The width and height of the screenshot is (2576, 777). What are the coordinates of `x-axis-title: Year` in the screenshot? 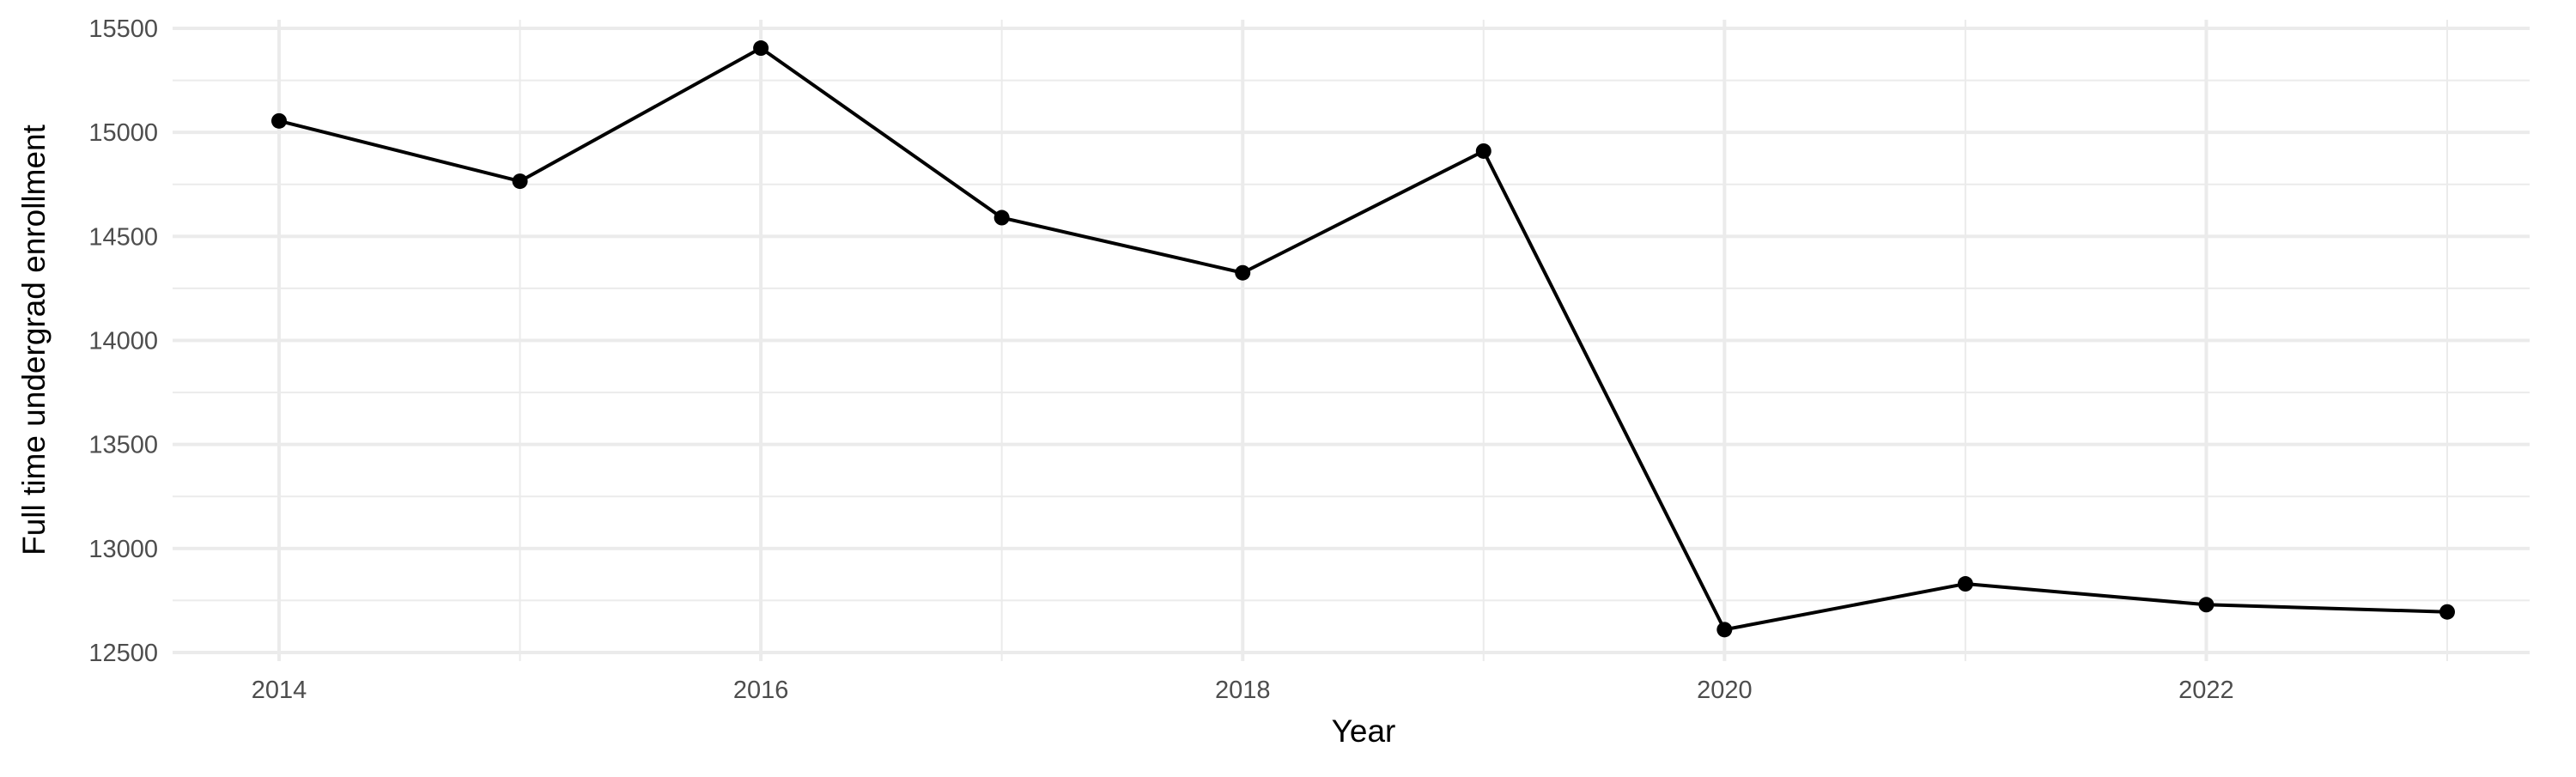 It's located at (1364, 731).